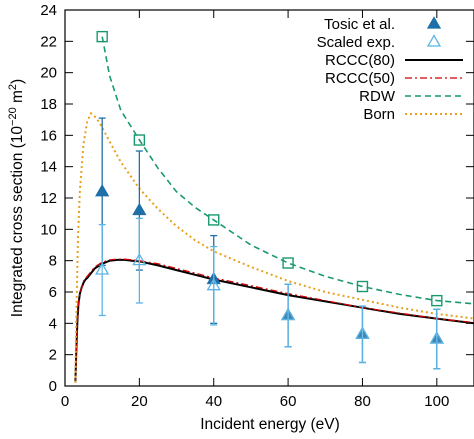 The height and width of the screenshot is (439, 474). Describe the element at coordinates (17, 98) in the screenshot. I see `y-axis-title-unit: m` at that location.